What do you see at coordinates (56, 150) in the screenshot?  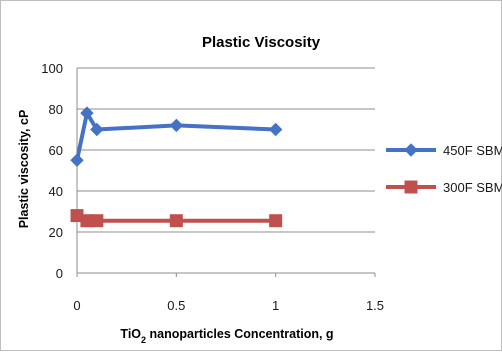 I see `y-tick-label-60: 60` at bounding box center [56, 150].